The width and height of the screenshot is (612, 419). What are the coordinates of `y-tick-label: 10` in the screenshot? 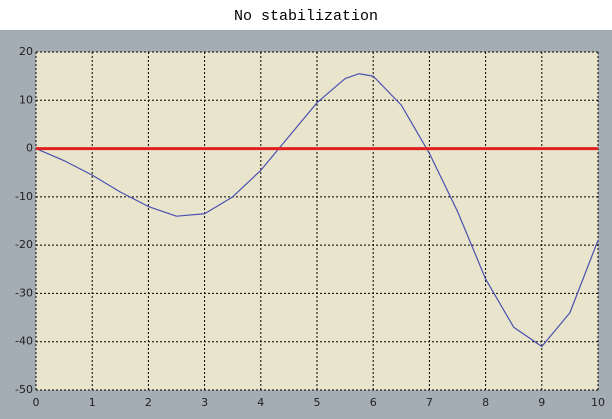 It's located at (26, 99).